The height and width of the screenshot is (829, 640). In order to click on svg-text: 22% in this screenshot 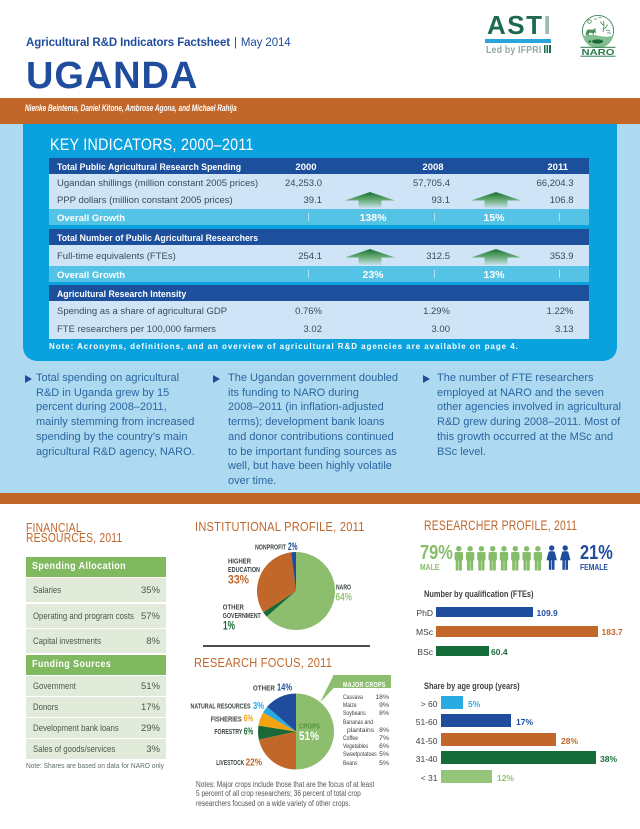, I will do `click(254, 762)`.